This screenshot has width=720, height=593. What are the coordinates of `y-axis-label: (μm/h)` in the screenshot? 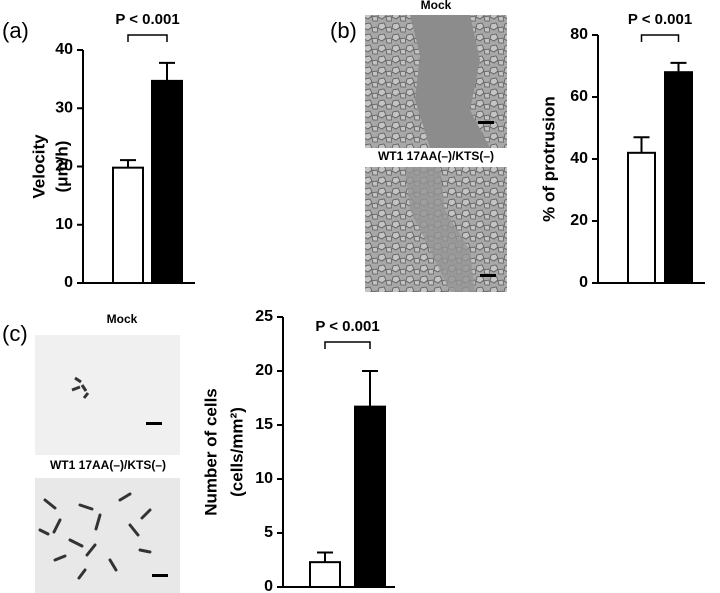 It's located at (61, 167).